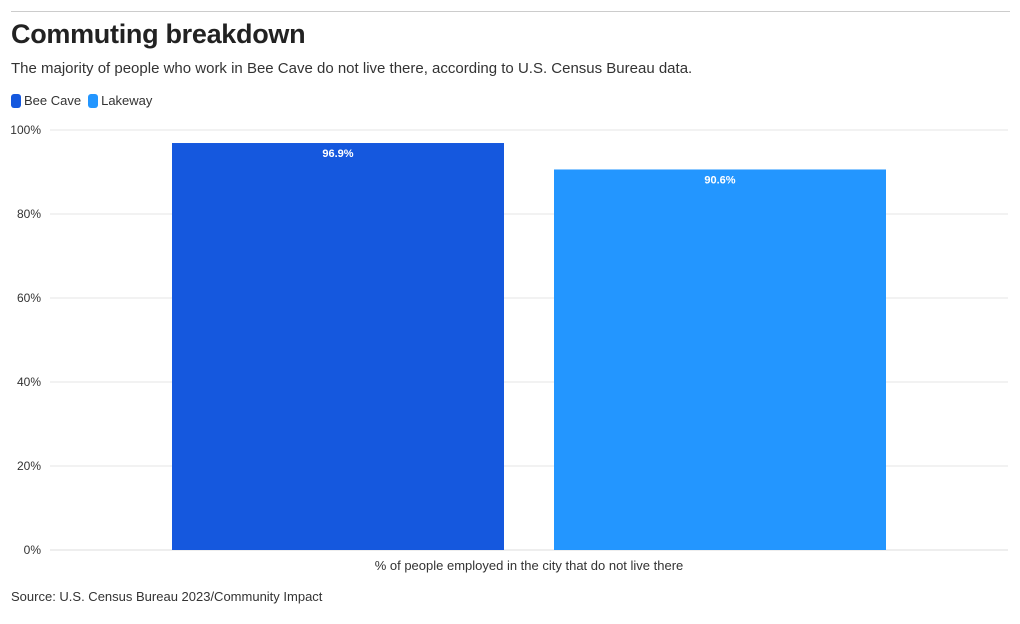 The image size is (1020, 624). I want to click on legend-label-lakeway: Lakeway, so click(127, 100).